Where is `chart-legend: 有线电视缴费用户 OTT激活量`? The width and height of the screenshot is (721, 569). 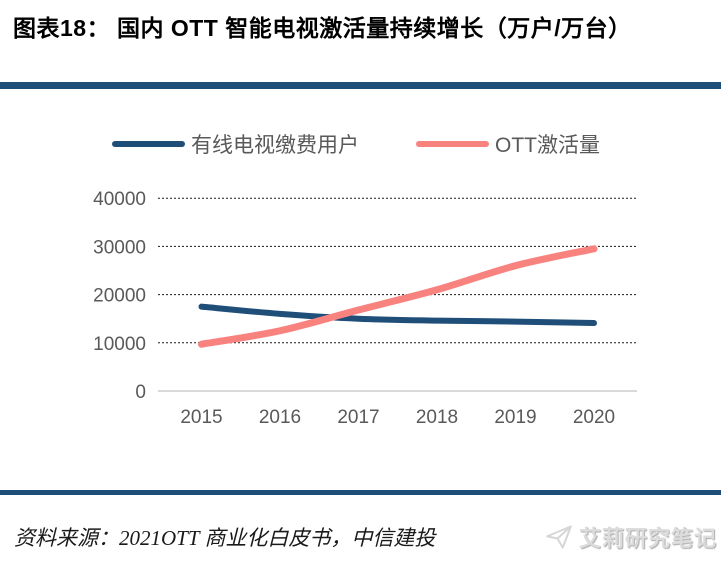
chart-legend: 有线电视缴费用户 OTT激活量 is located at coordinates (356, 144).